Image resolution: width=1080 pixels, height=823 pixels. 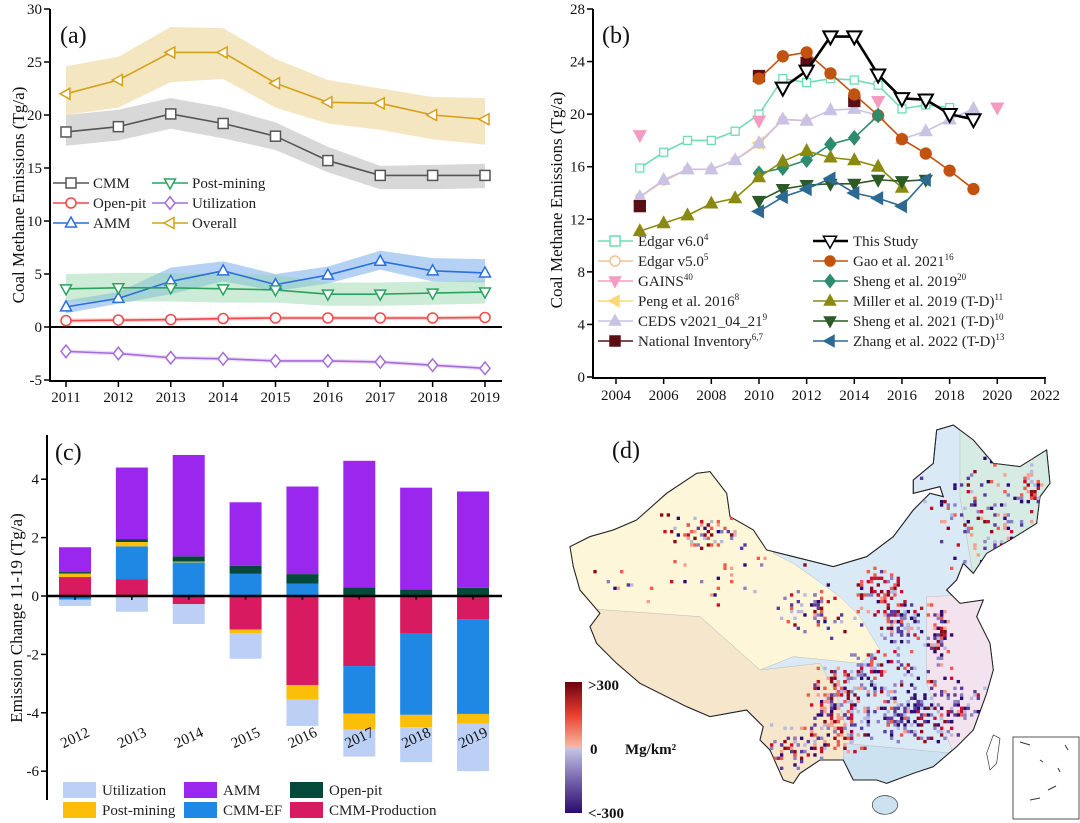 I want to click on y-tick-label: 15, so click(x=34, y=169).